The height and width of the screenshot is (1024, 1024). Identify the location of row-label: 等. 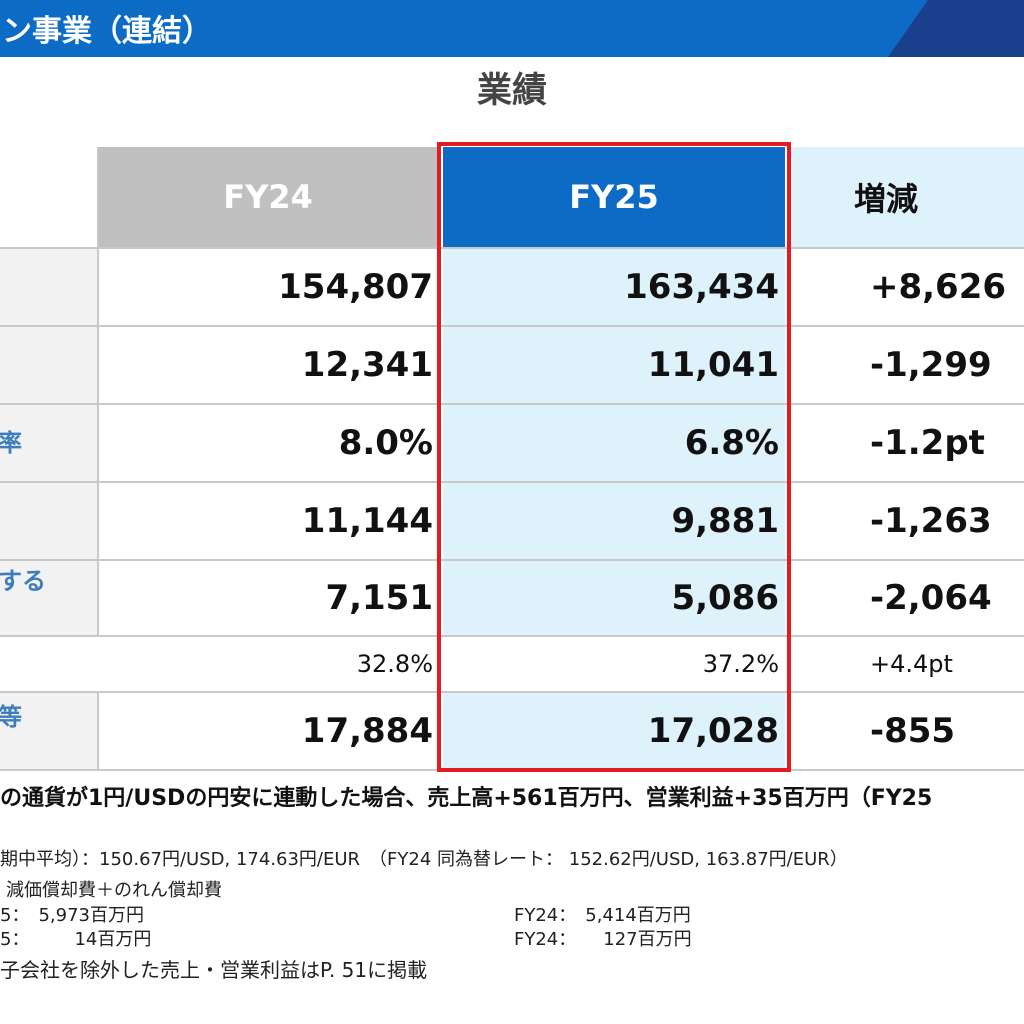
(11, 717).